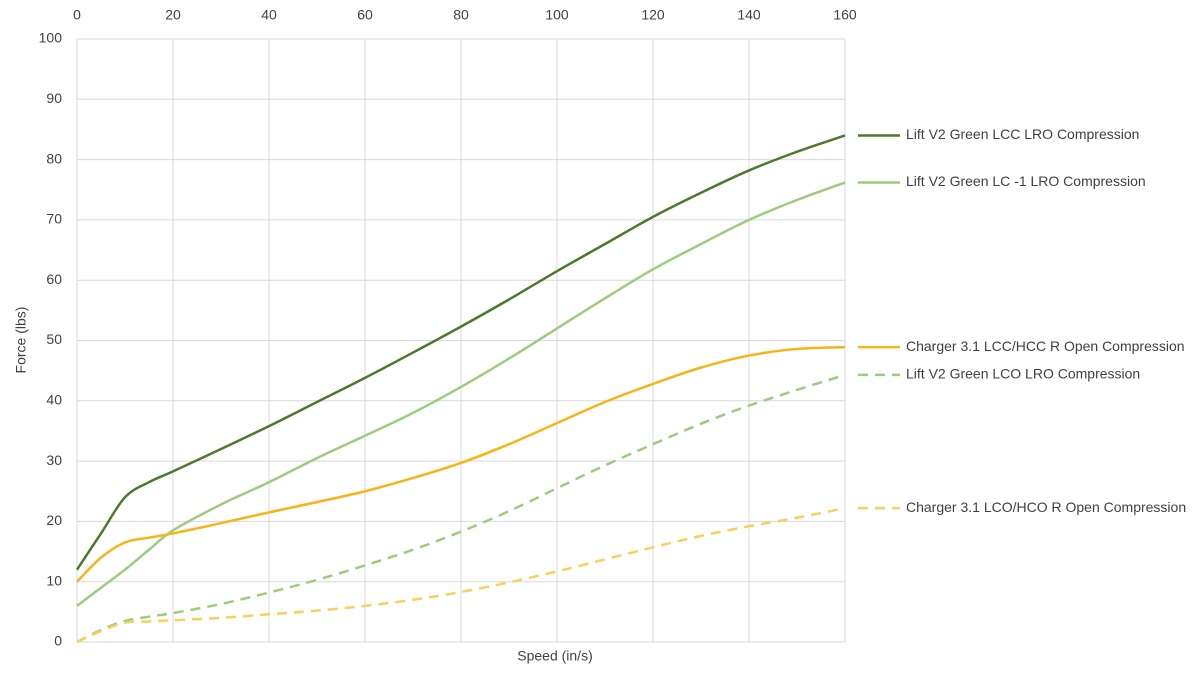  What do you see at coordinates (365, 15) in the screenshot?
I see `x-tick-label: 60` at bounding box center [365, 15].